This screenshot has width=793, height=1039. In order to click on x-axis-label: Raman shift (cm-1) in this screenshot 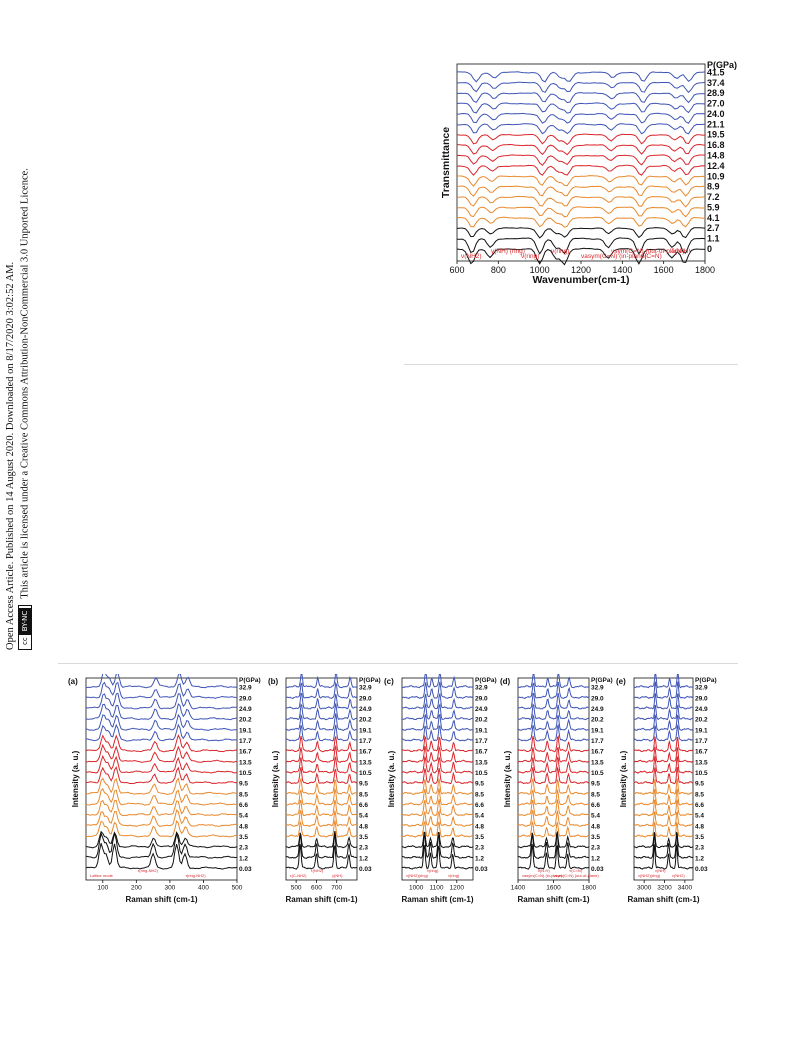, I will do `click(553, 899)`.